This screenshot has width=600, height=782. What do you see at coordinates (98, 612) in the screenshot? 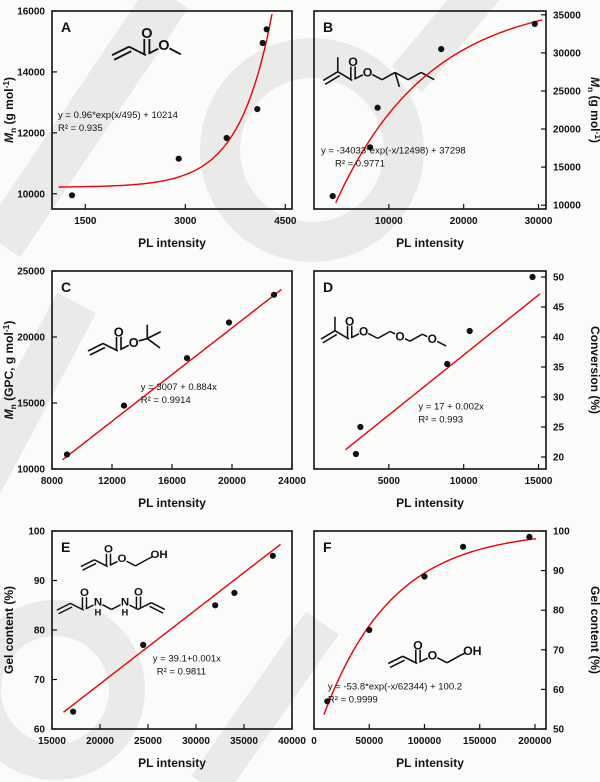
I see `atom-label: H` at bounding box center [98, 612].